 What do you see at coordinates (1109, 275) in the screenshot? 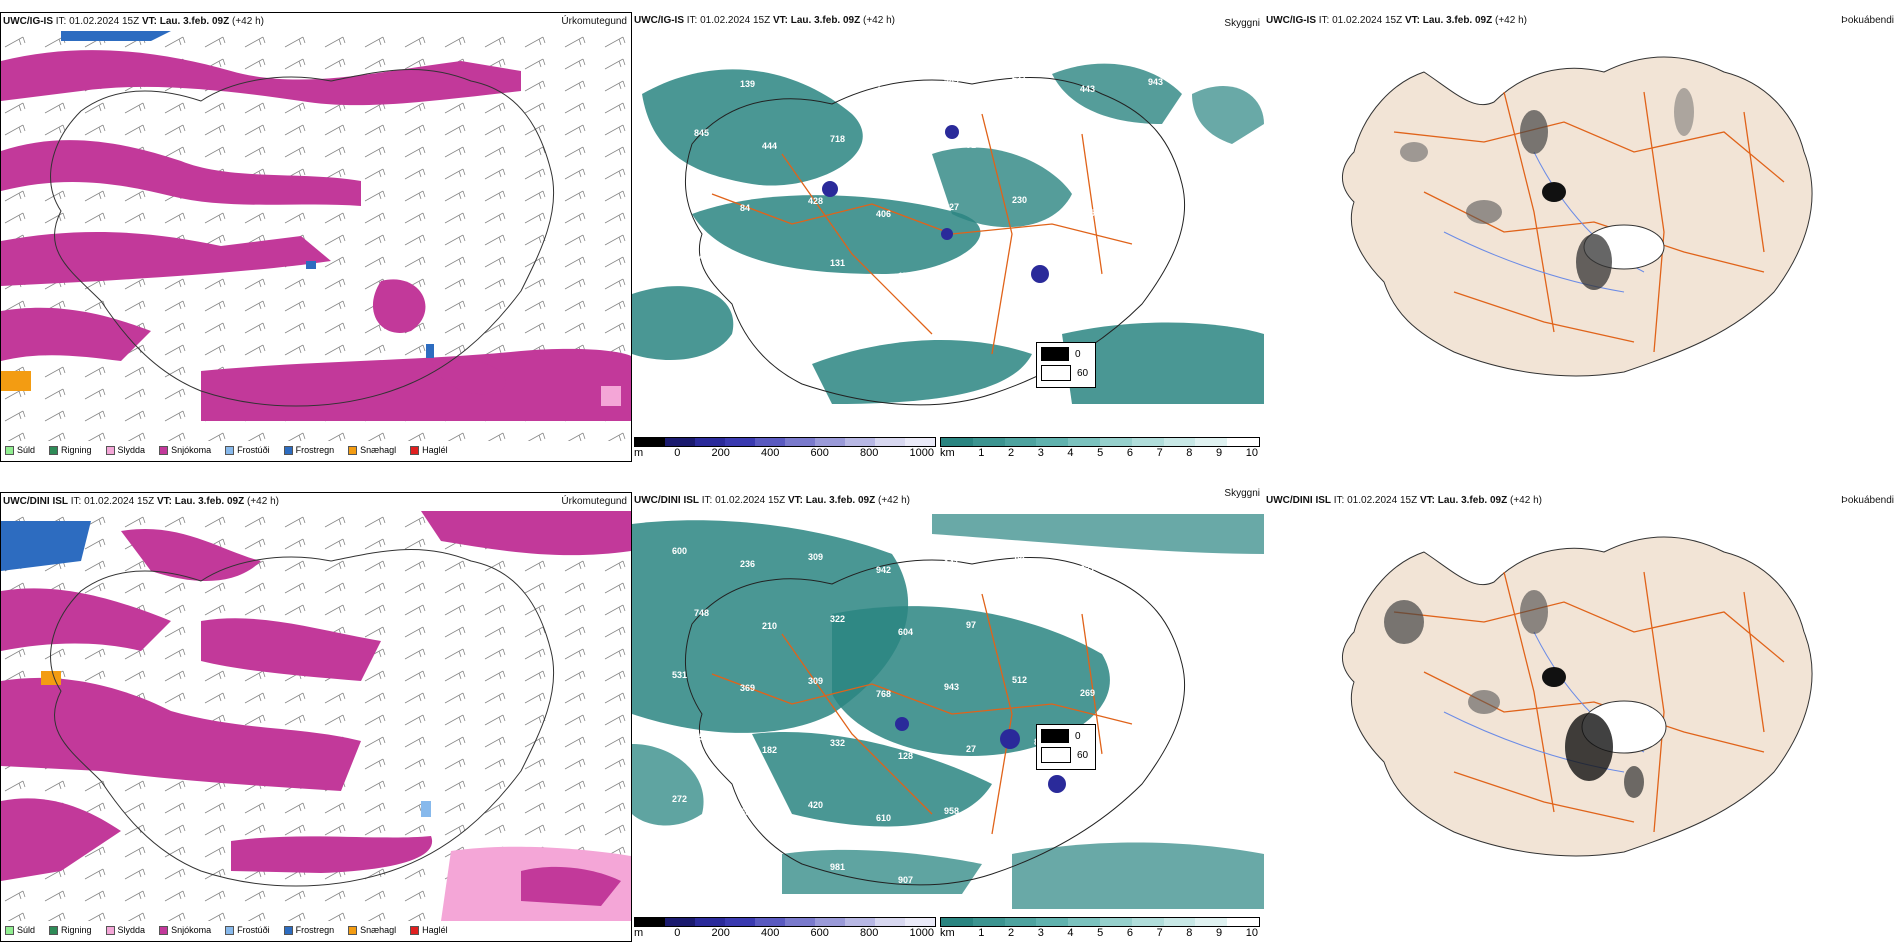
I see `visibility-value-label: 807` at bounding box center [1109, 275].